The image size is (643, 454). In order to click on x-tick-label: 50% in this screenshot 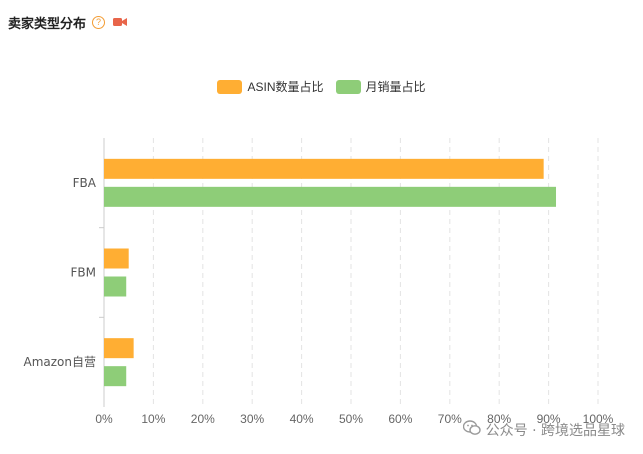, I will do `click(351, 419)`.